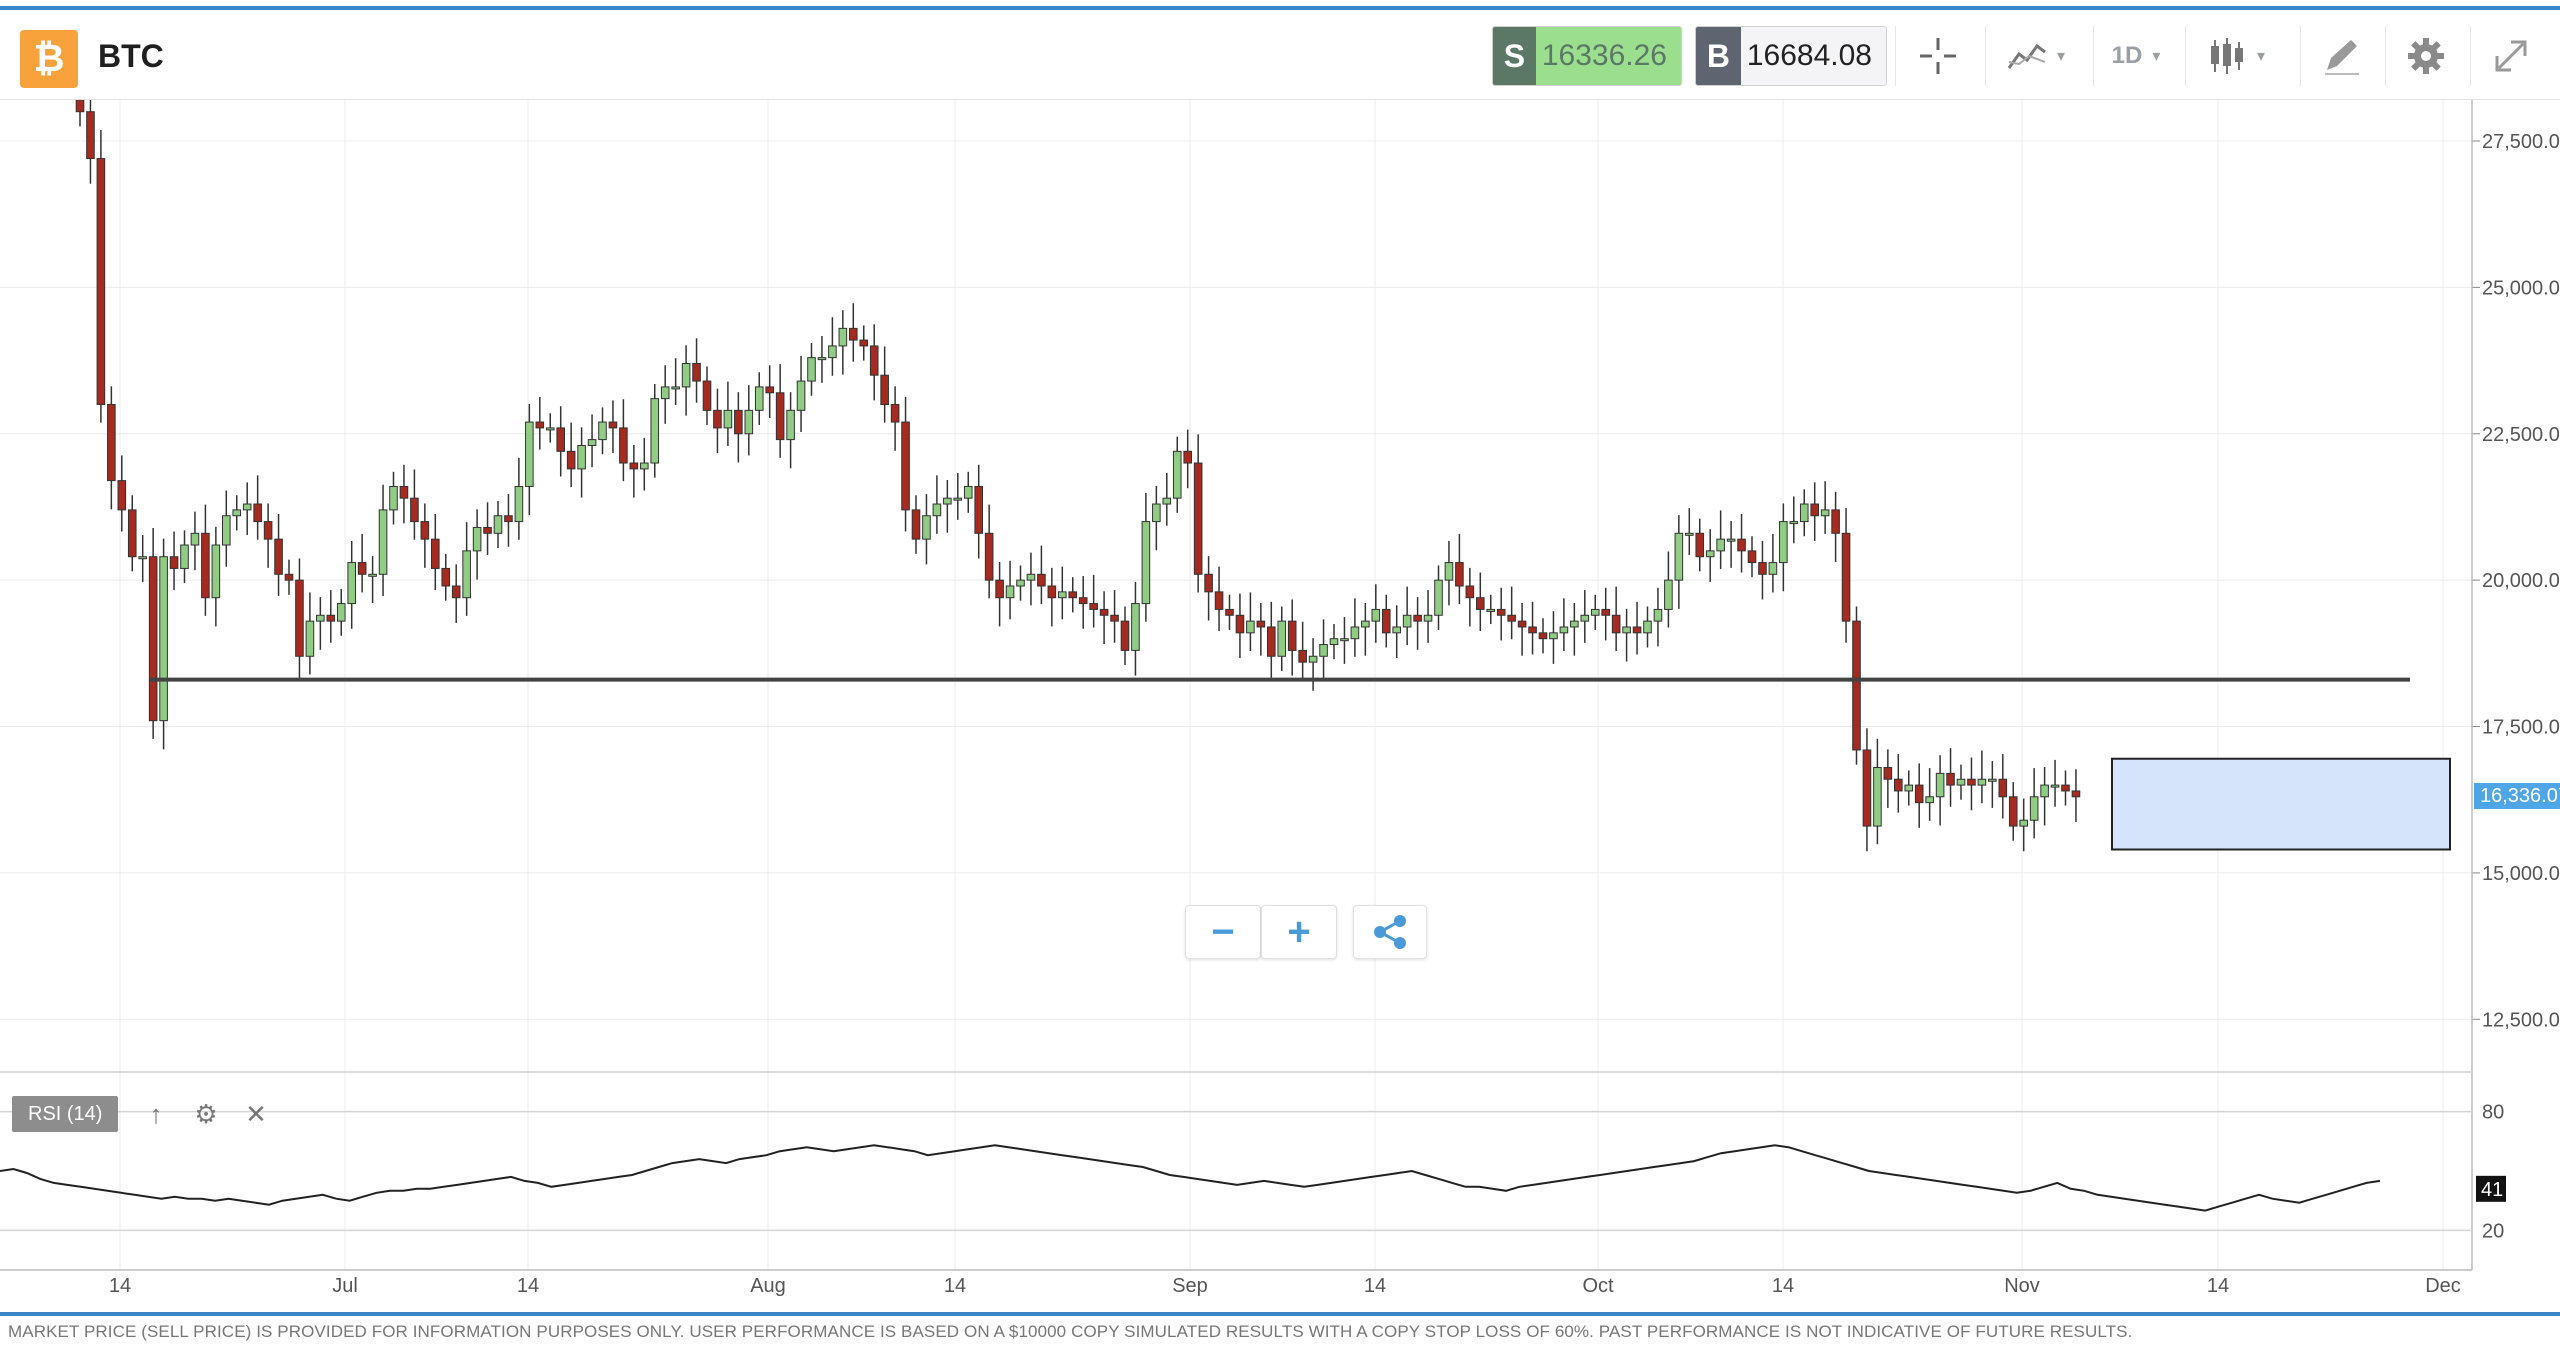  Describe the element at coordinates (2035, 56) in the screenshot. I see `indicators-button: ▾` at that location.